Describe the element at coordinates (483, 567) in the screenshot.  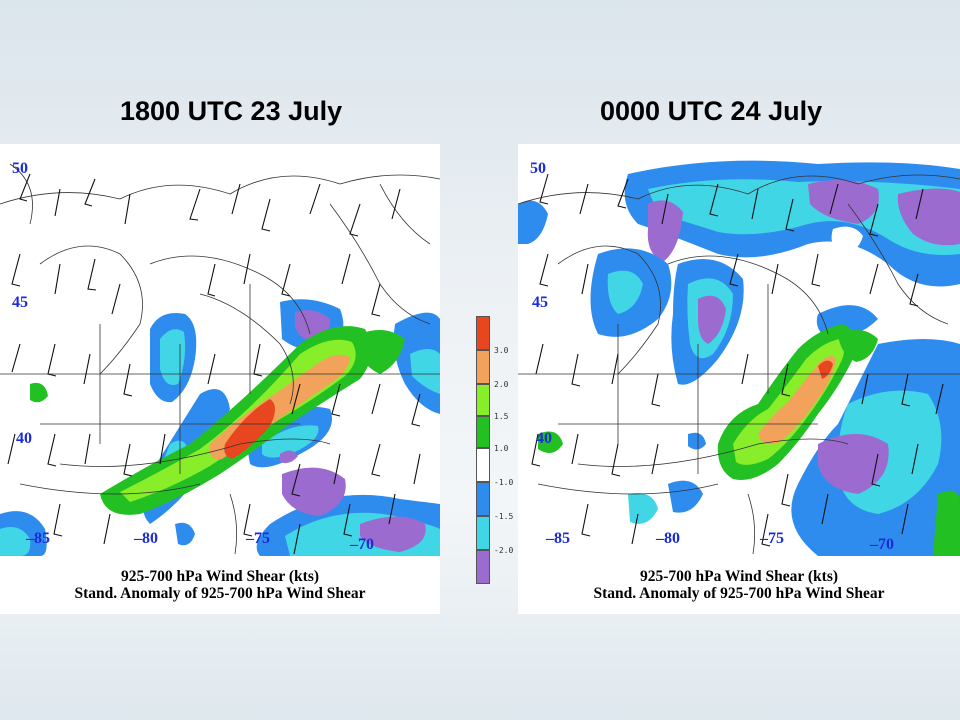
I see `colorbar-segment-strong-negative` at that location.